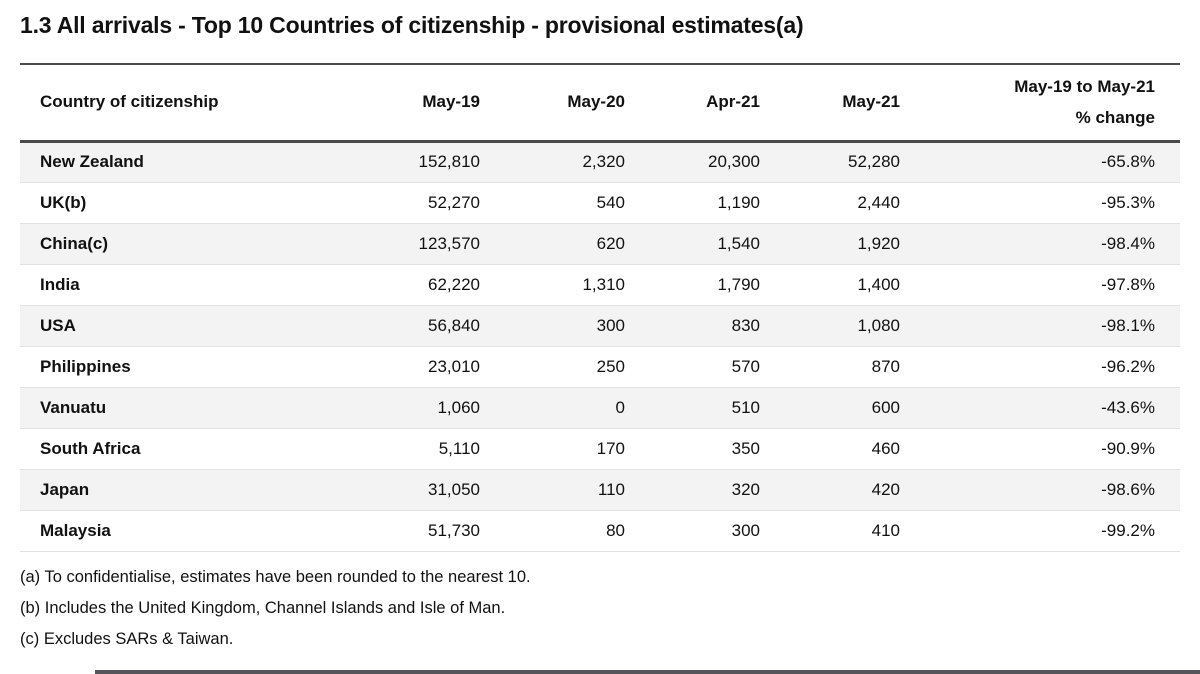  I want to click on value-cell: 1,310, so click(603, 284).